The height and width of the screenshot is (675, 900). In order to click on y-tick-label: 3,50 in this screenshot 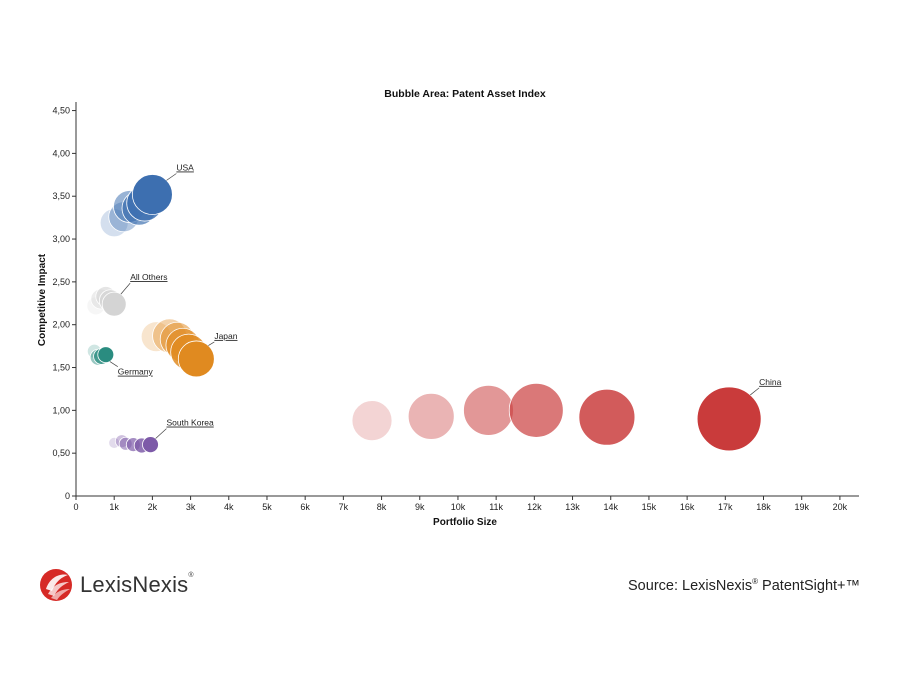, I will do `click(61, 196)`.